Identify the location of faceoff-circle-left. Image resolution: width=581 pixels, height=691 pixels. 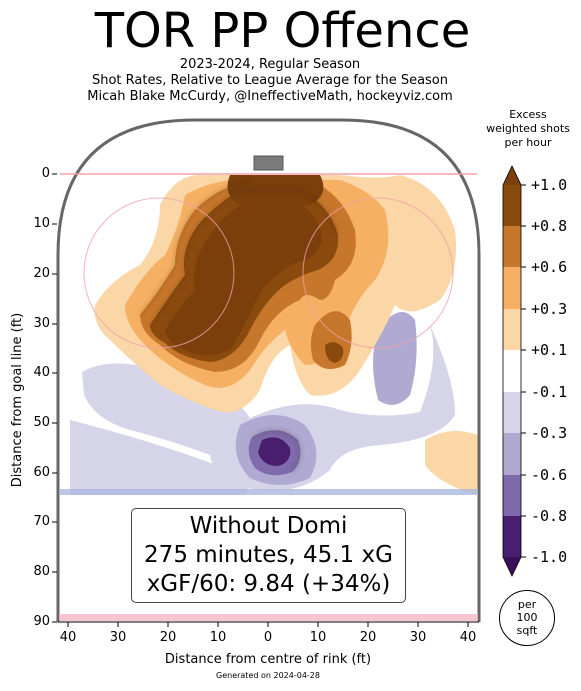
(159, 273).